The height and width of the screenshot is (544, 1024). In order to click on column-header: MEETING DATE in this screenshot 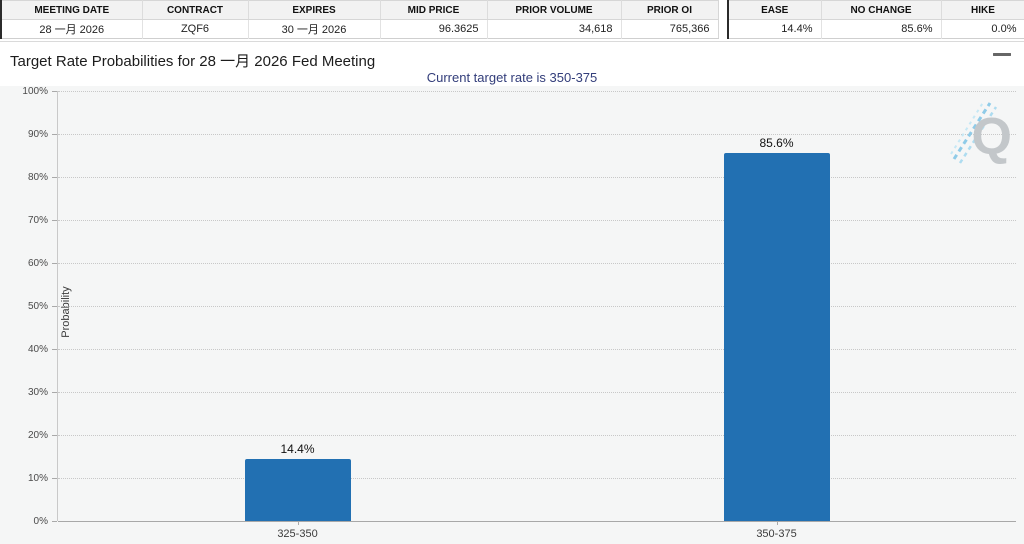, I will do `click(72, 10)`.